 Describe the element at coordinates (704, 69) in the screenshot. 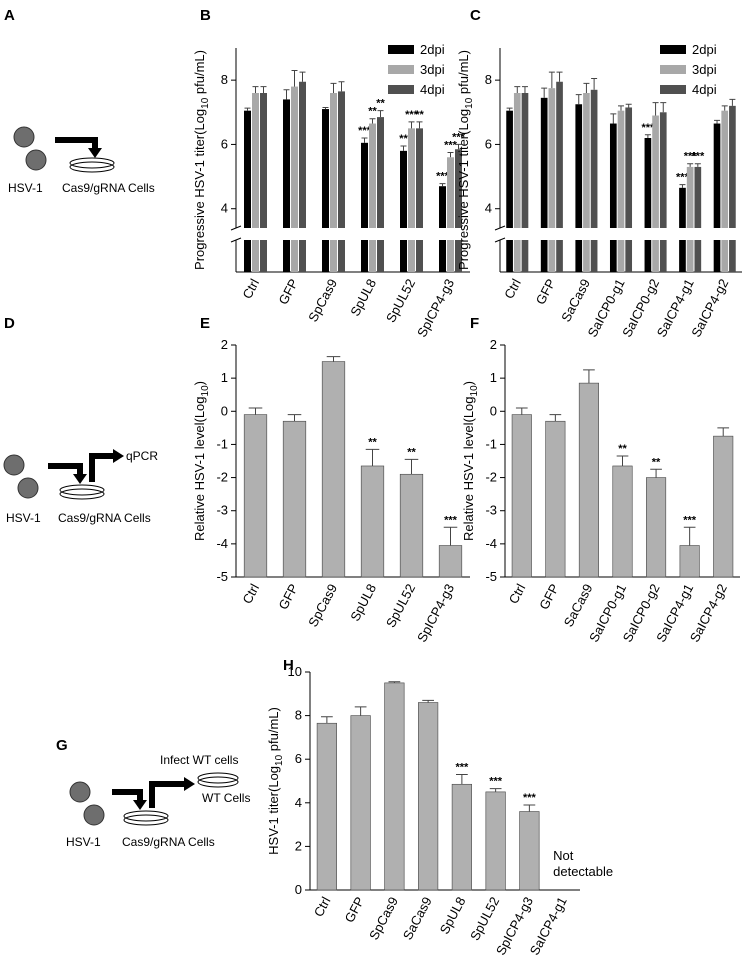

I see `legend-label: 3dpi` at that location.